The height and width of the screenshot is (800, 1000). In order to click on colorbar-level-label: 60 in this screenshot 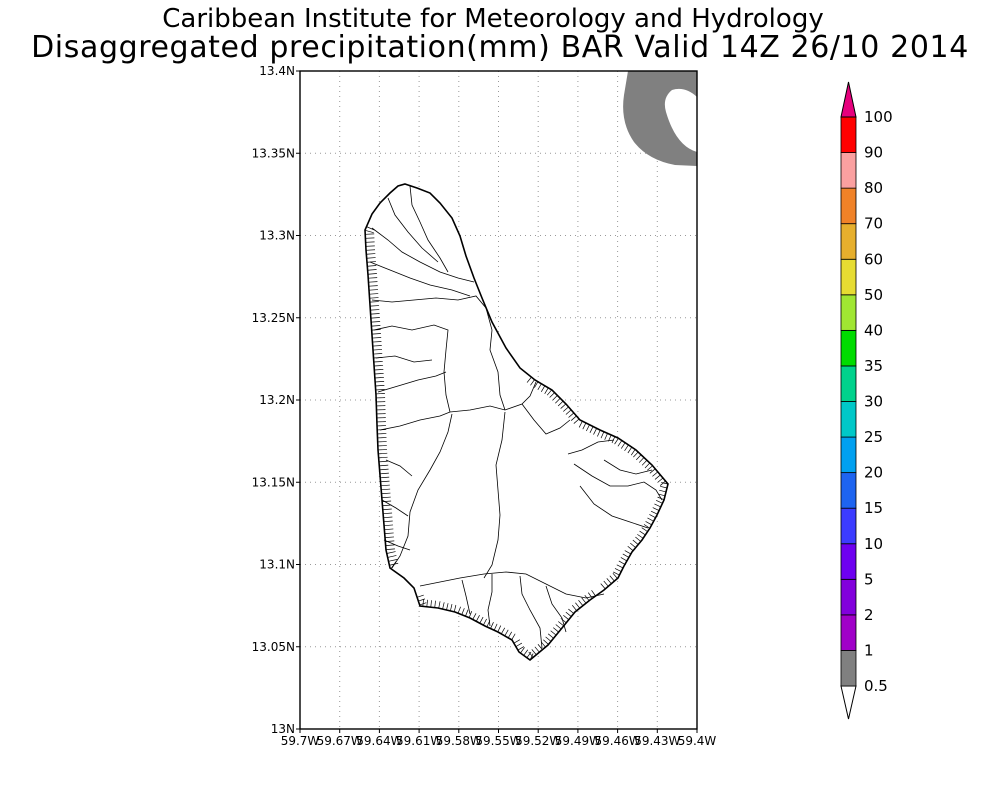, I will do `click(873, 259)`.